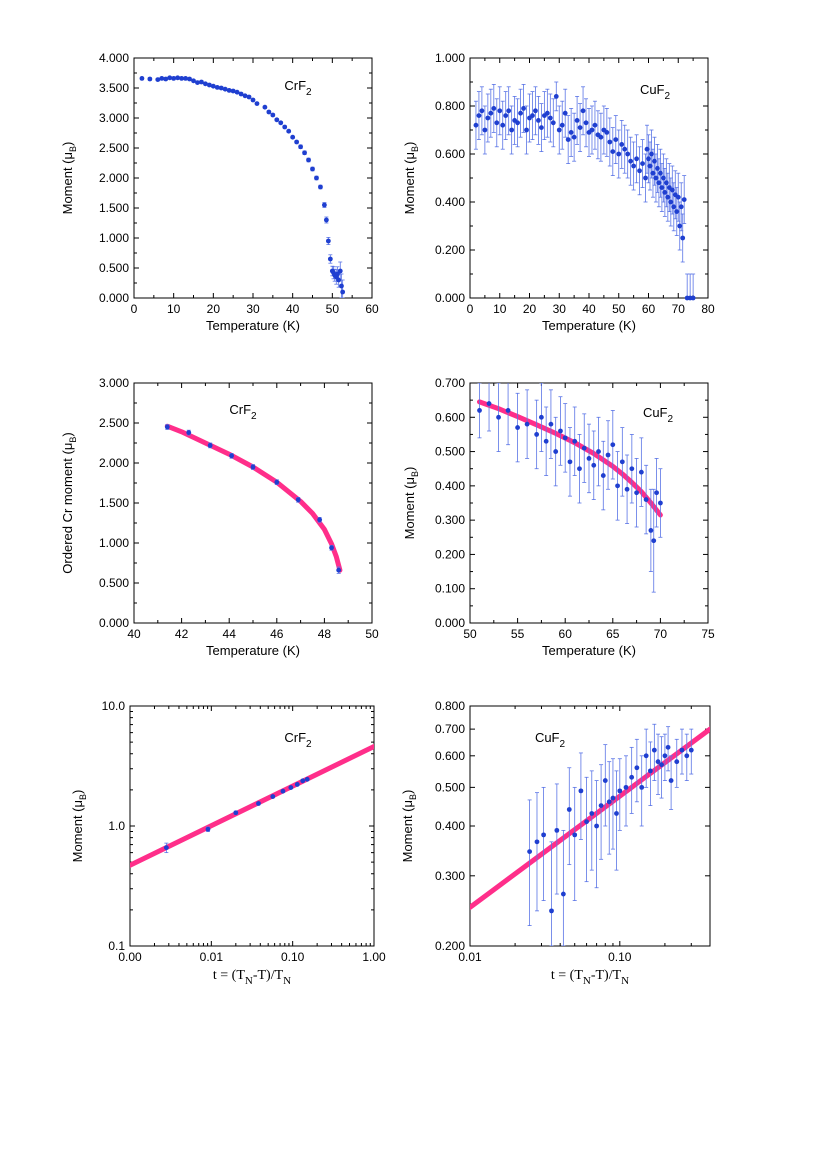  I want to click on y-tick-label: 4.000, so click(114, 58).